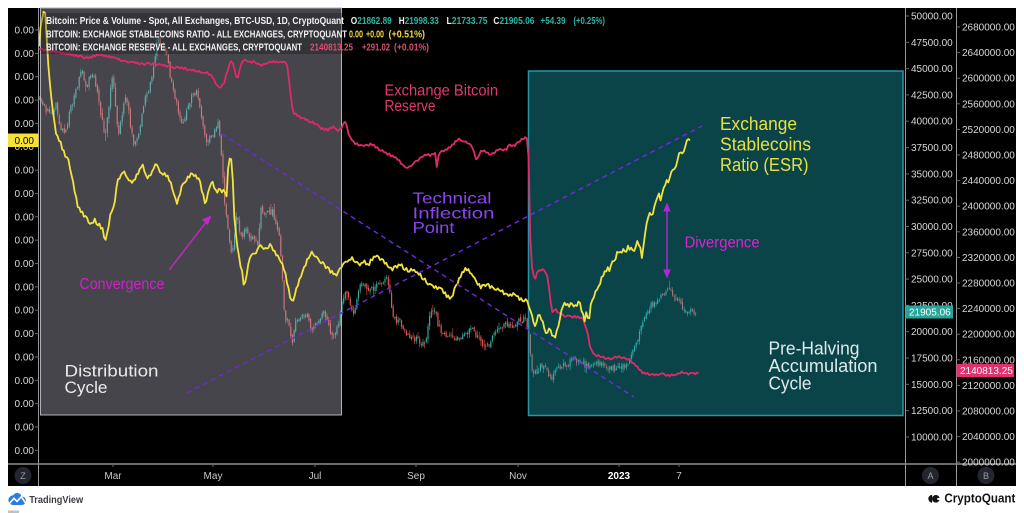 The height and width of the screenshot is (513, 1024). I want to click on svg-text: 15000.00, so click(932, 385).